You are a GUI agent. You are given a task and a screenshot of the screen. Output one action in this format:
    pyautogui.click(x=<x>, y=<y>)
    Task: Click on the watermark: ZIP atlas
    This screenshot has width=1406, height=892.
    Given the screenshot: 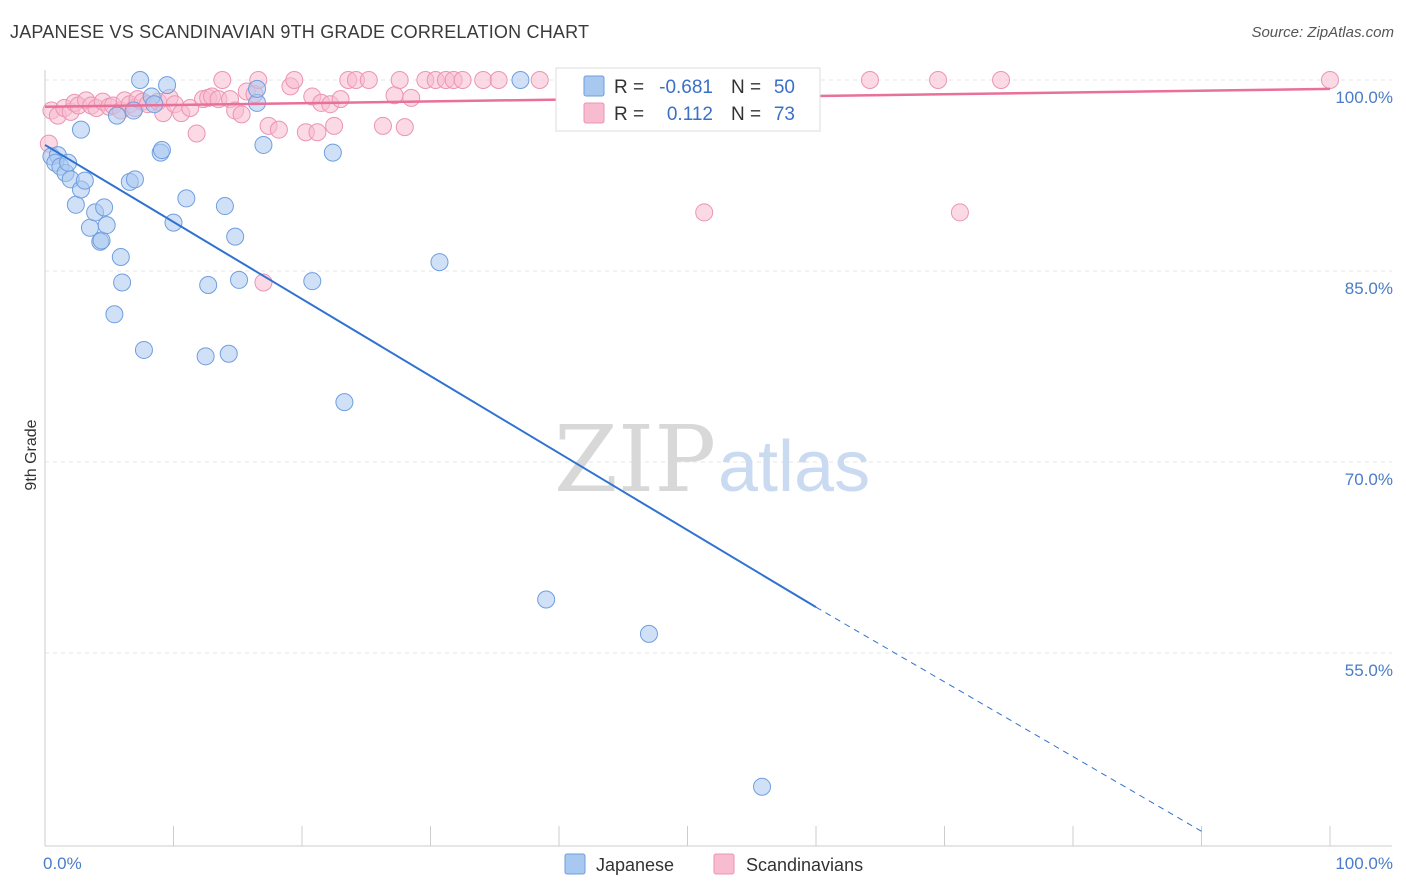 What is the action you would take?
    pyautogui.click(x=712, y=459)
    